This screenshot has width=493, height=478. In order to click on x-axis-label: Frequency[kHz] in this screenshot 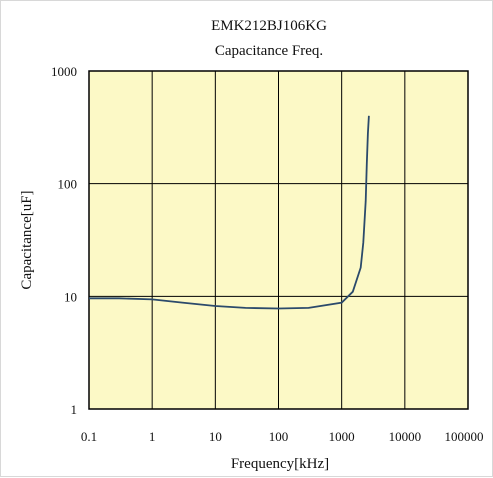, I will do `click(280, 464)`.